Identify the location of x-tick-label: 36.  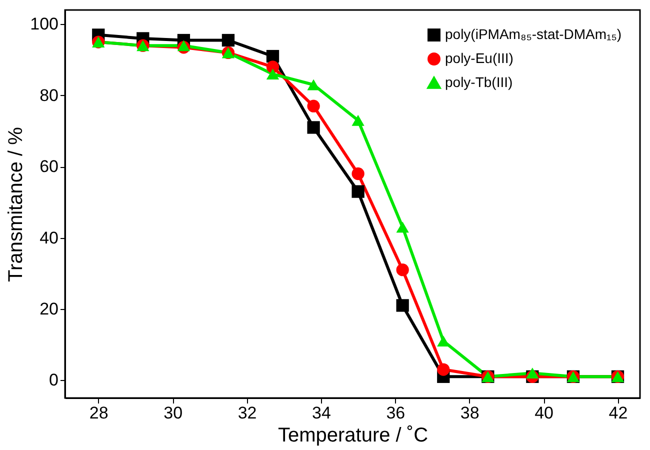
(396, 413).